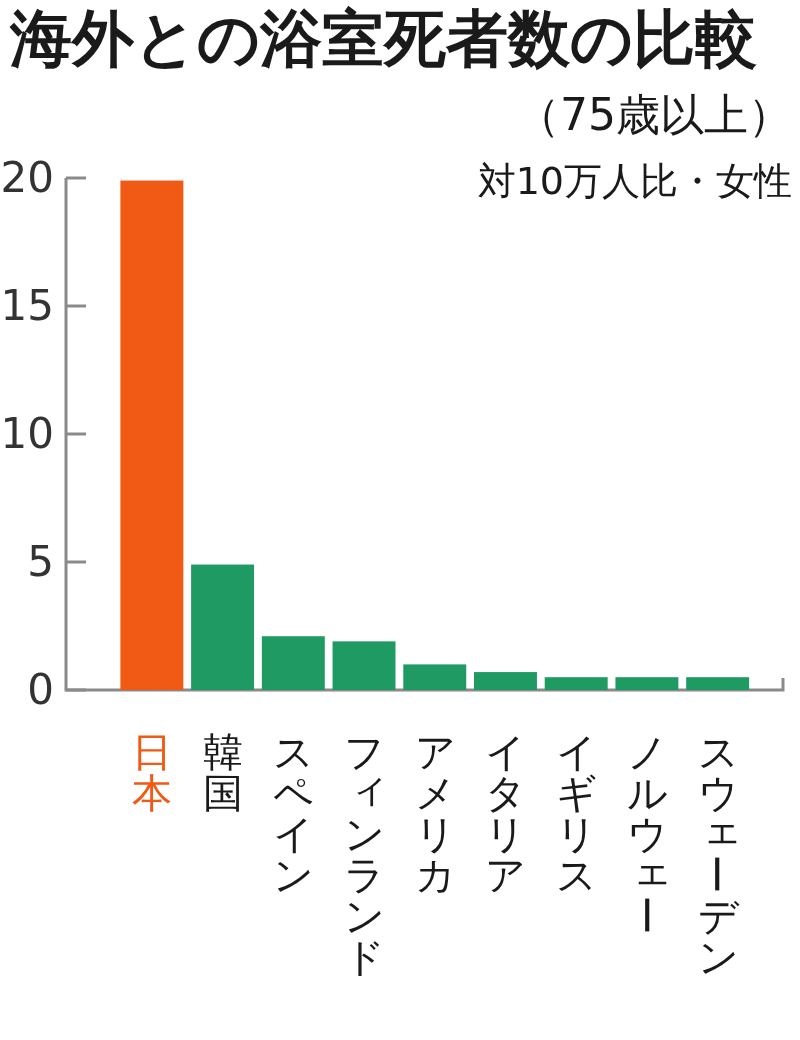 The image size is (800, 1040). Describe the element at coordinates (506, 813) in the screenshot. I see `x-tick-label: イタリア` at that location.